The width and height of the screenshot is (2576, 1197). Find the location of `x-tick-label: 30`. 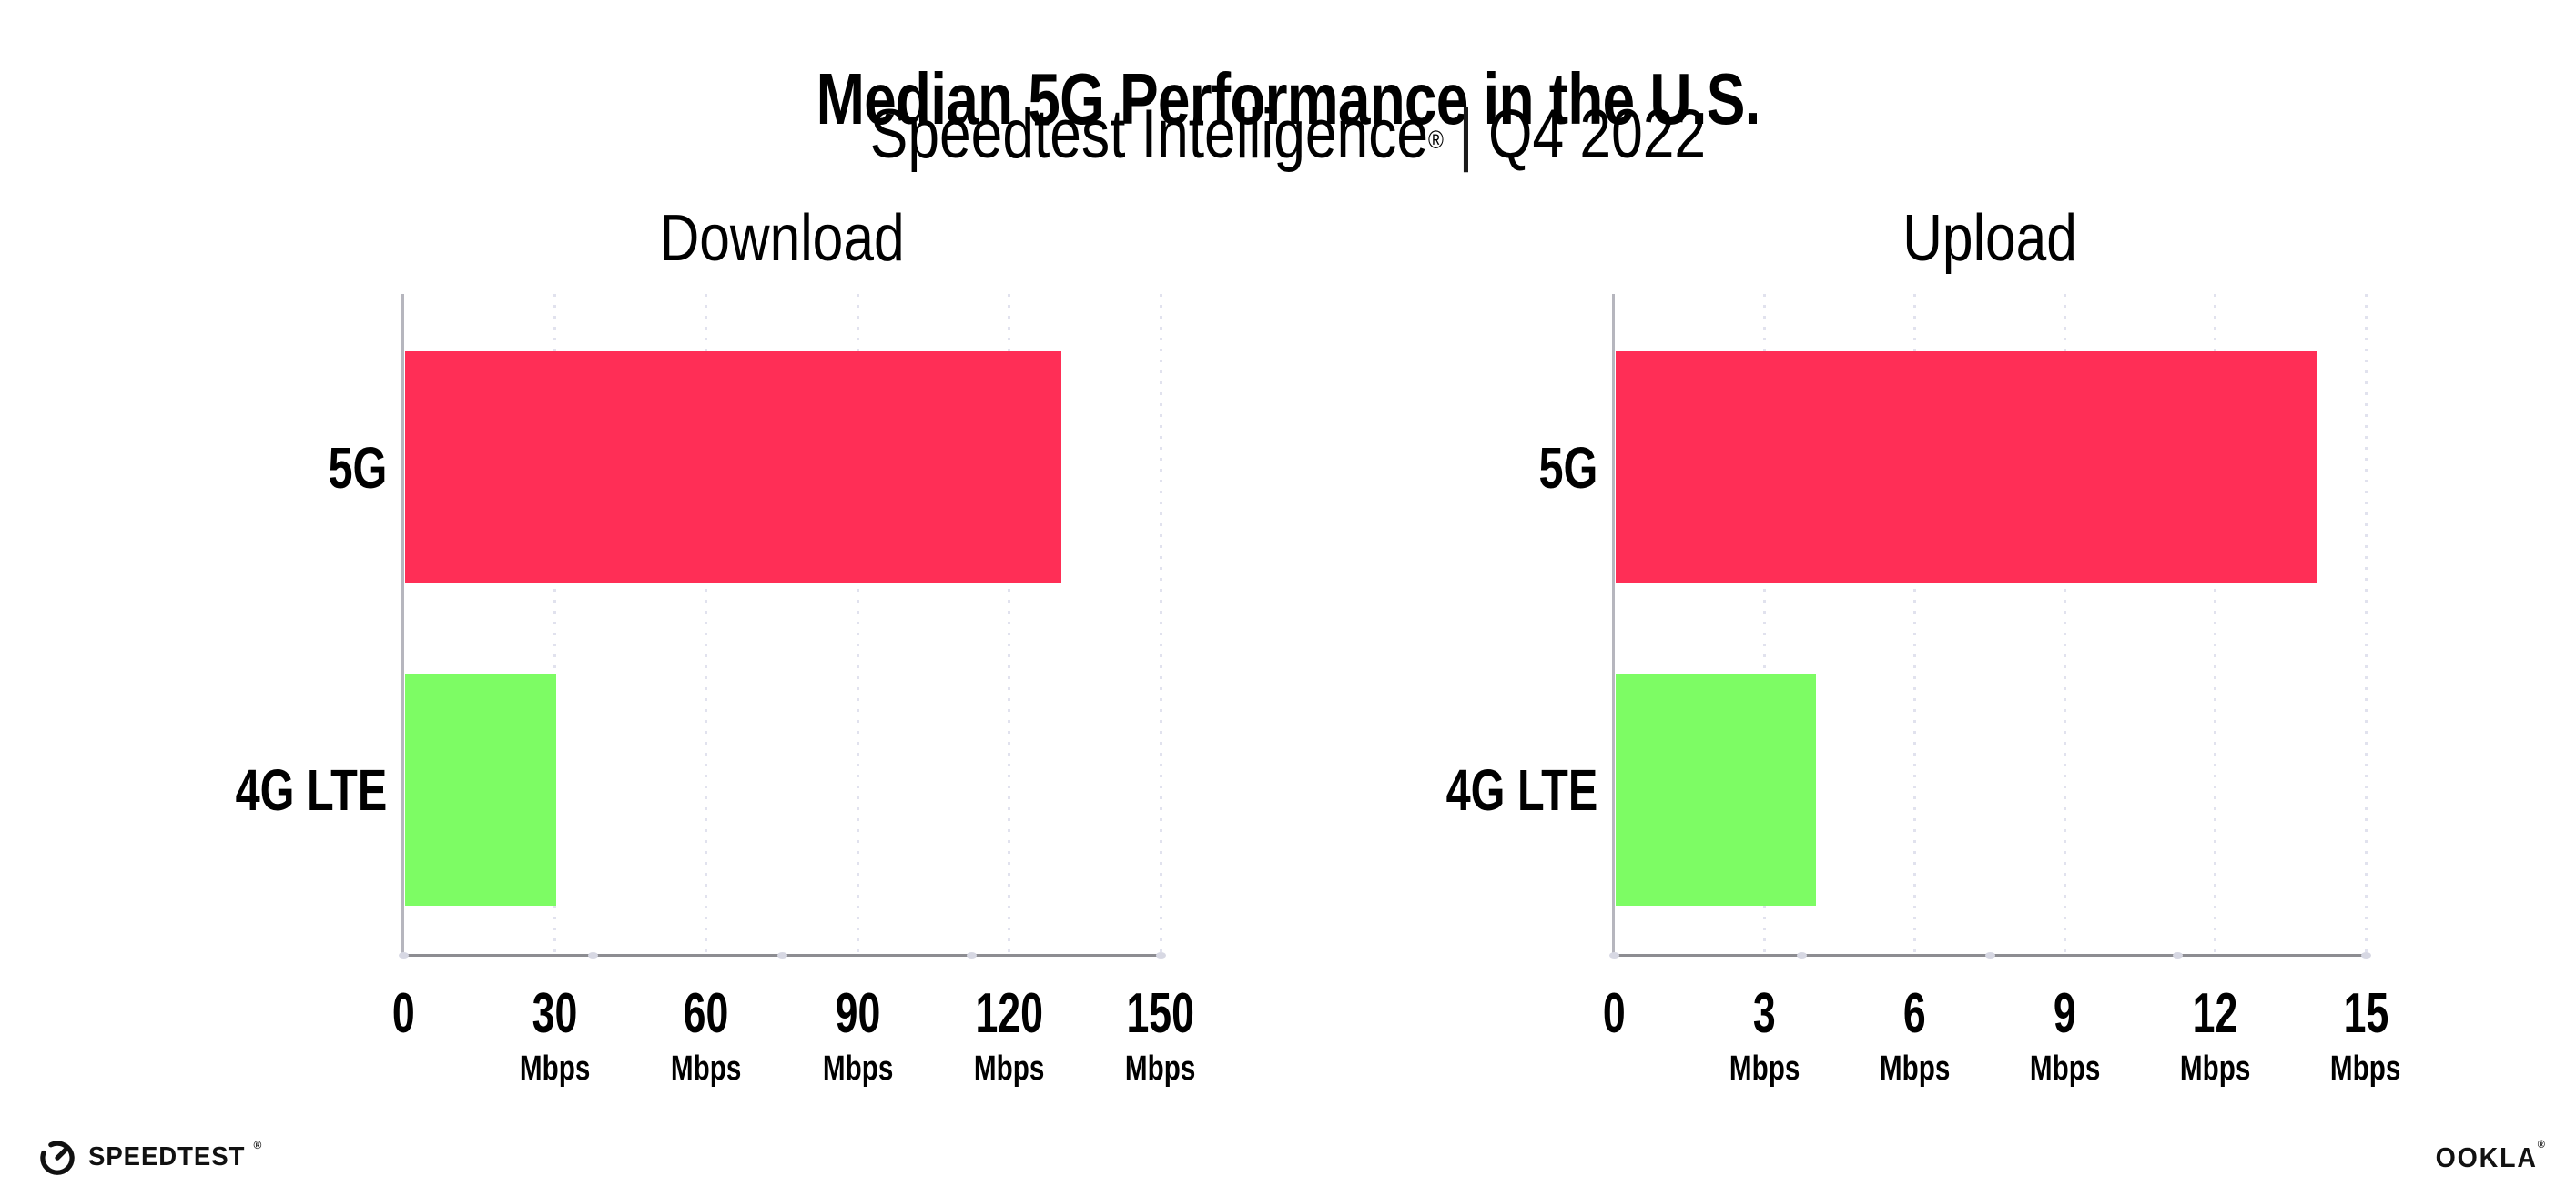

x-tick-label: 30 is located at coordinates (554, 1015).